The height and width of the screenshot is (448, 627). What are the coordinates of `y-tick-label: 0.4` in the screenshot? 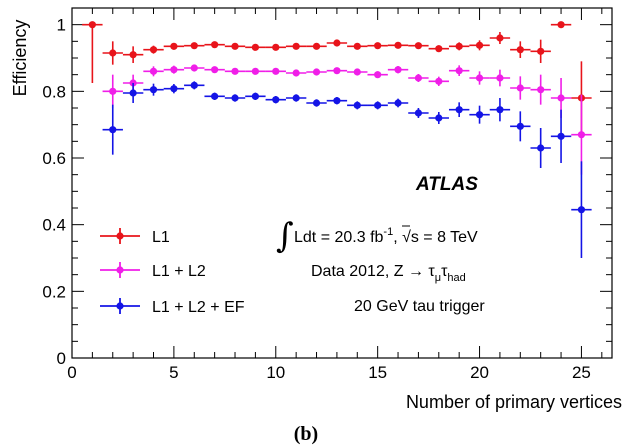 It's located at (54, 225).